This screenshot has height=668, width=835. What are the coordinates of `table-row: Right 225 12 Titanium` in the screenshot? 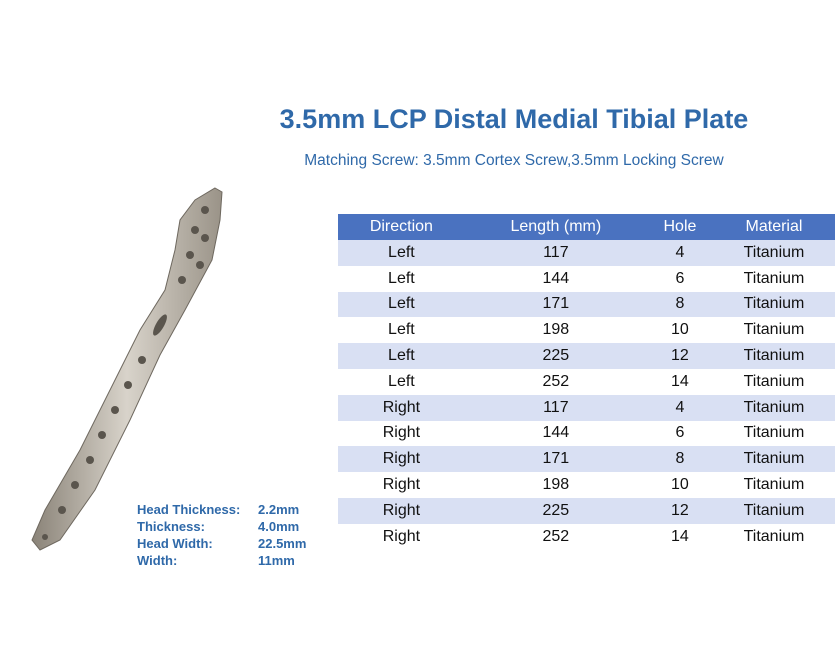 It's located at (586, 510).